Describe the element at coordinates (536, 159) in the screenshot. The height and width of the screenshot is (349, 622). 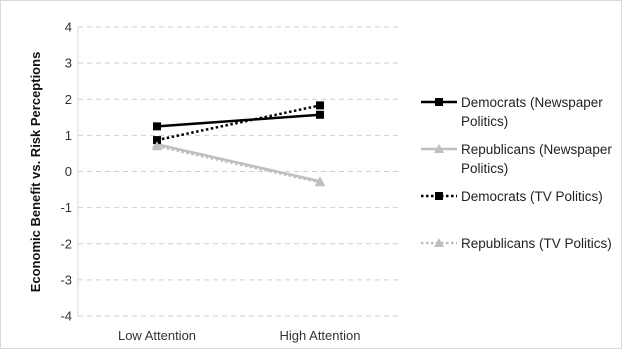
I see `legend-label: Republicans (Newspaper Politics)` at that location.